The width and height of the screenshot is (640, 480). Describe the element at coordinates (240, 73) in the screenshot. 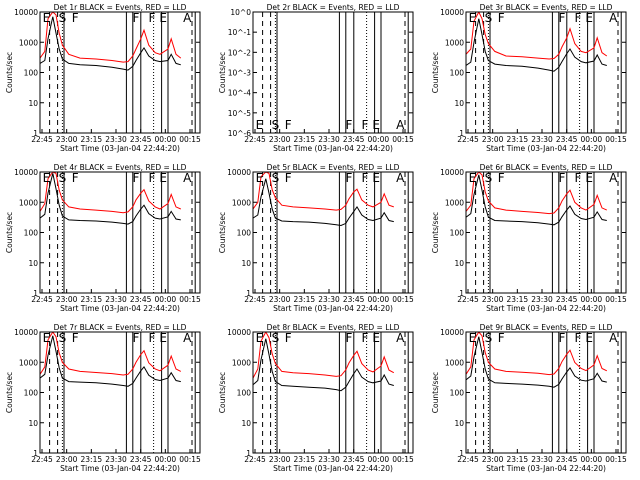

I see `y-tick-label: 10^-3` at that location.